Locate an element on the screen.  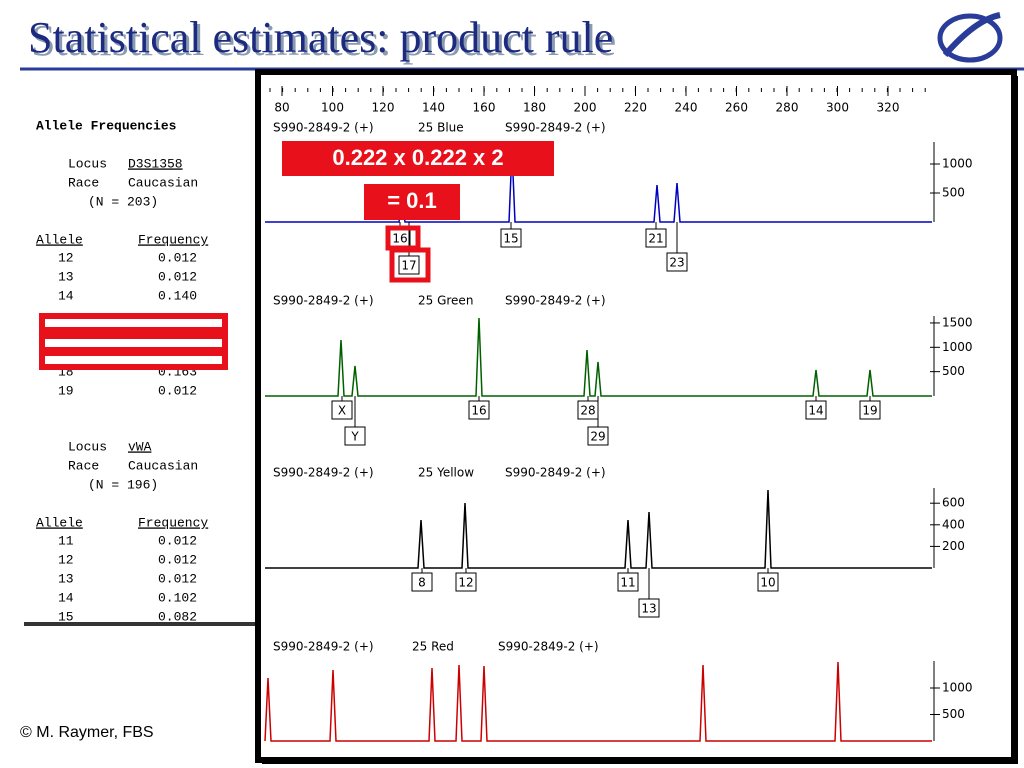
dye-label: 25 Yellow is located at coordinates (446, 473).